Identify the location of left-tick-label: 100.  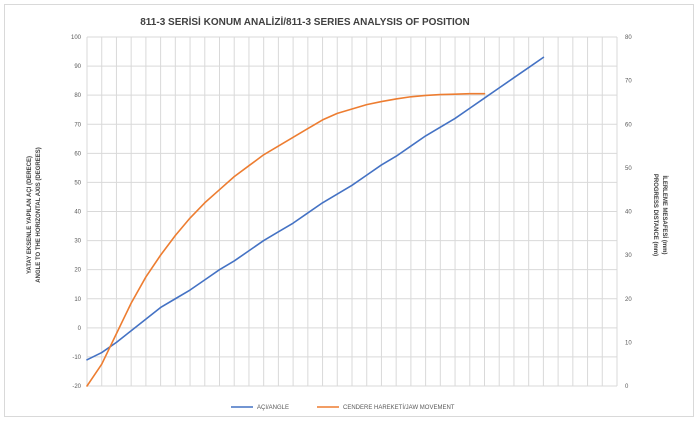
(76, 38).